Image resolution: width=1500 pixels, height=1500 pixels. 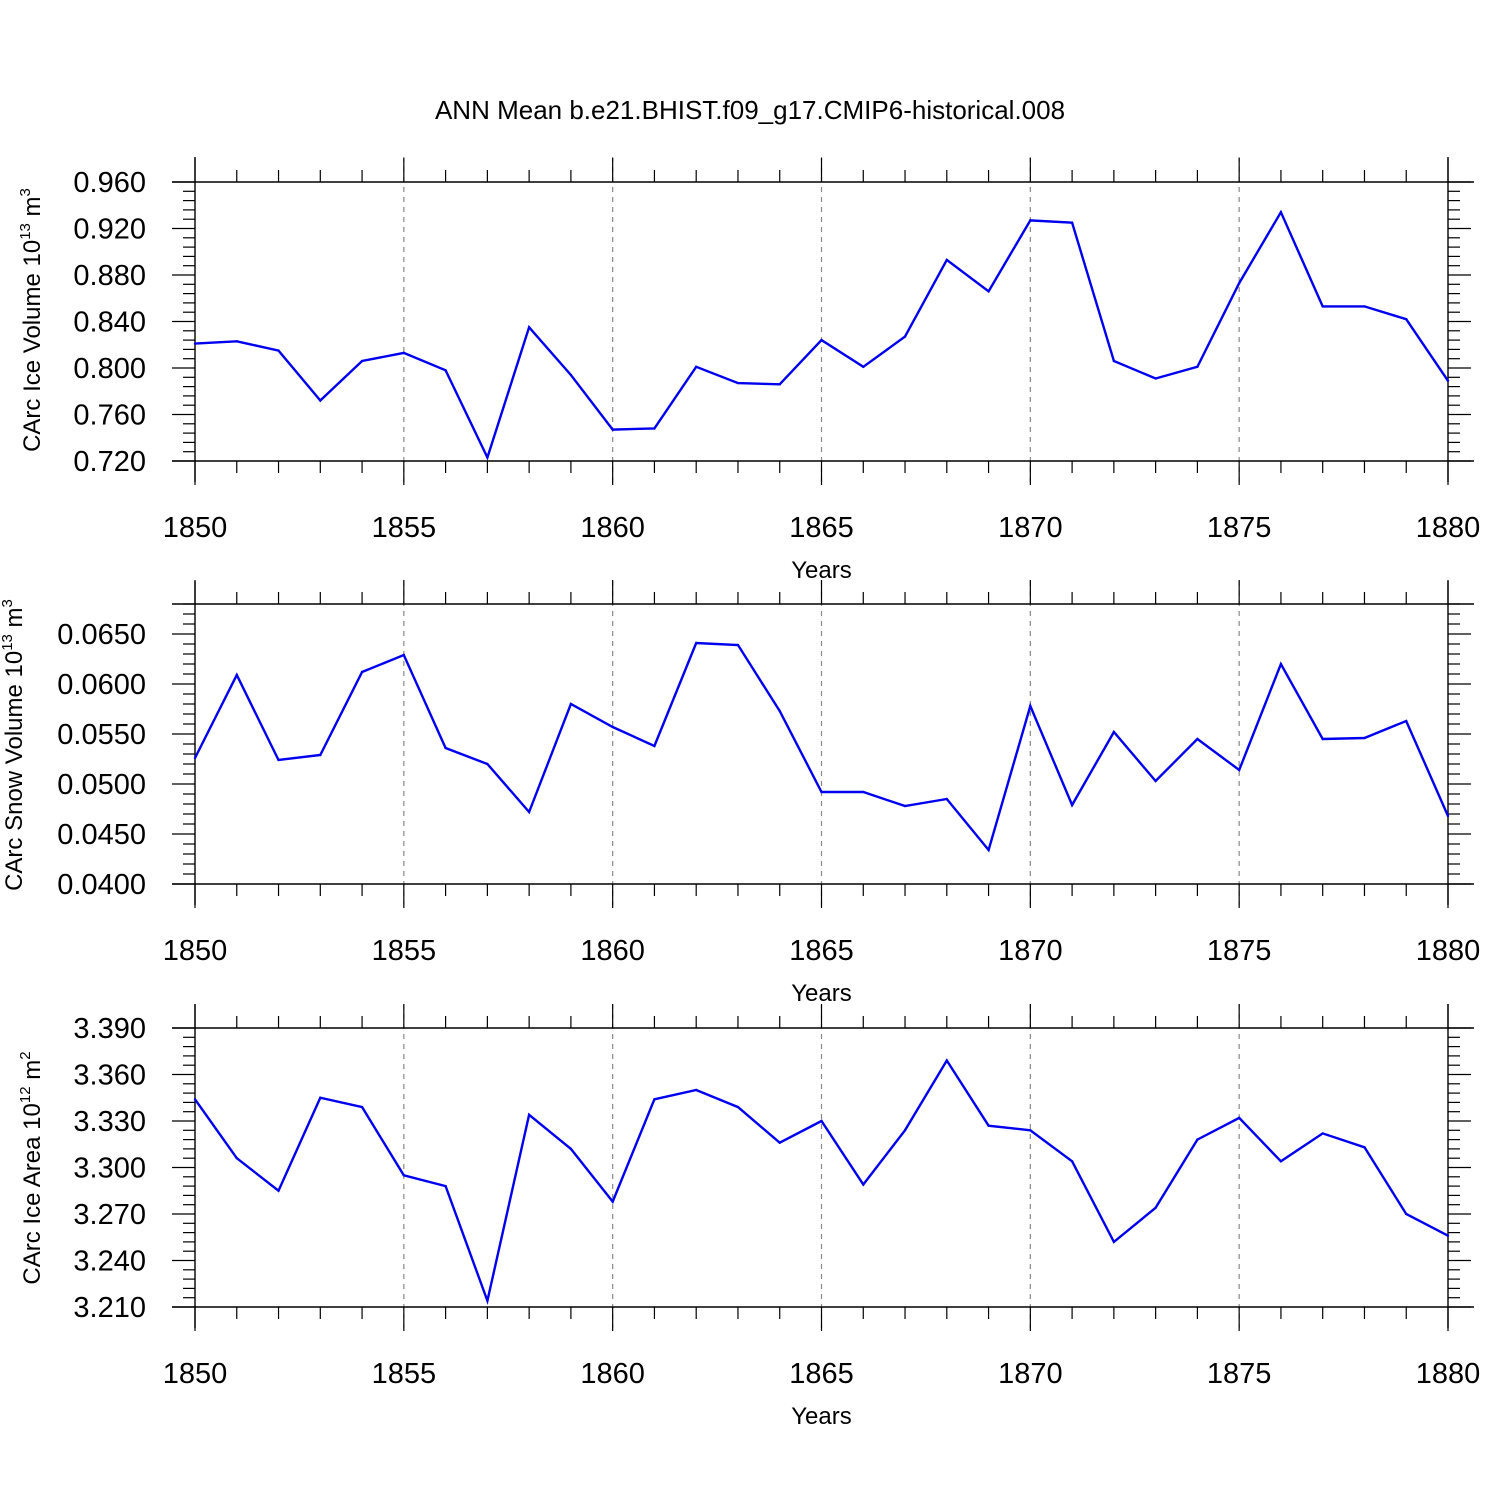 I want to click on y-tick-label: 0.0500, so click(x=101, y=785).